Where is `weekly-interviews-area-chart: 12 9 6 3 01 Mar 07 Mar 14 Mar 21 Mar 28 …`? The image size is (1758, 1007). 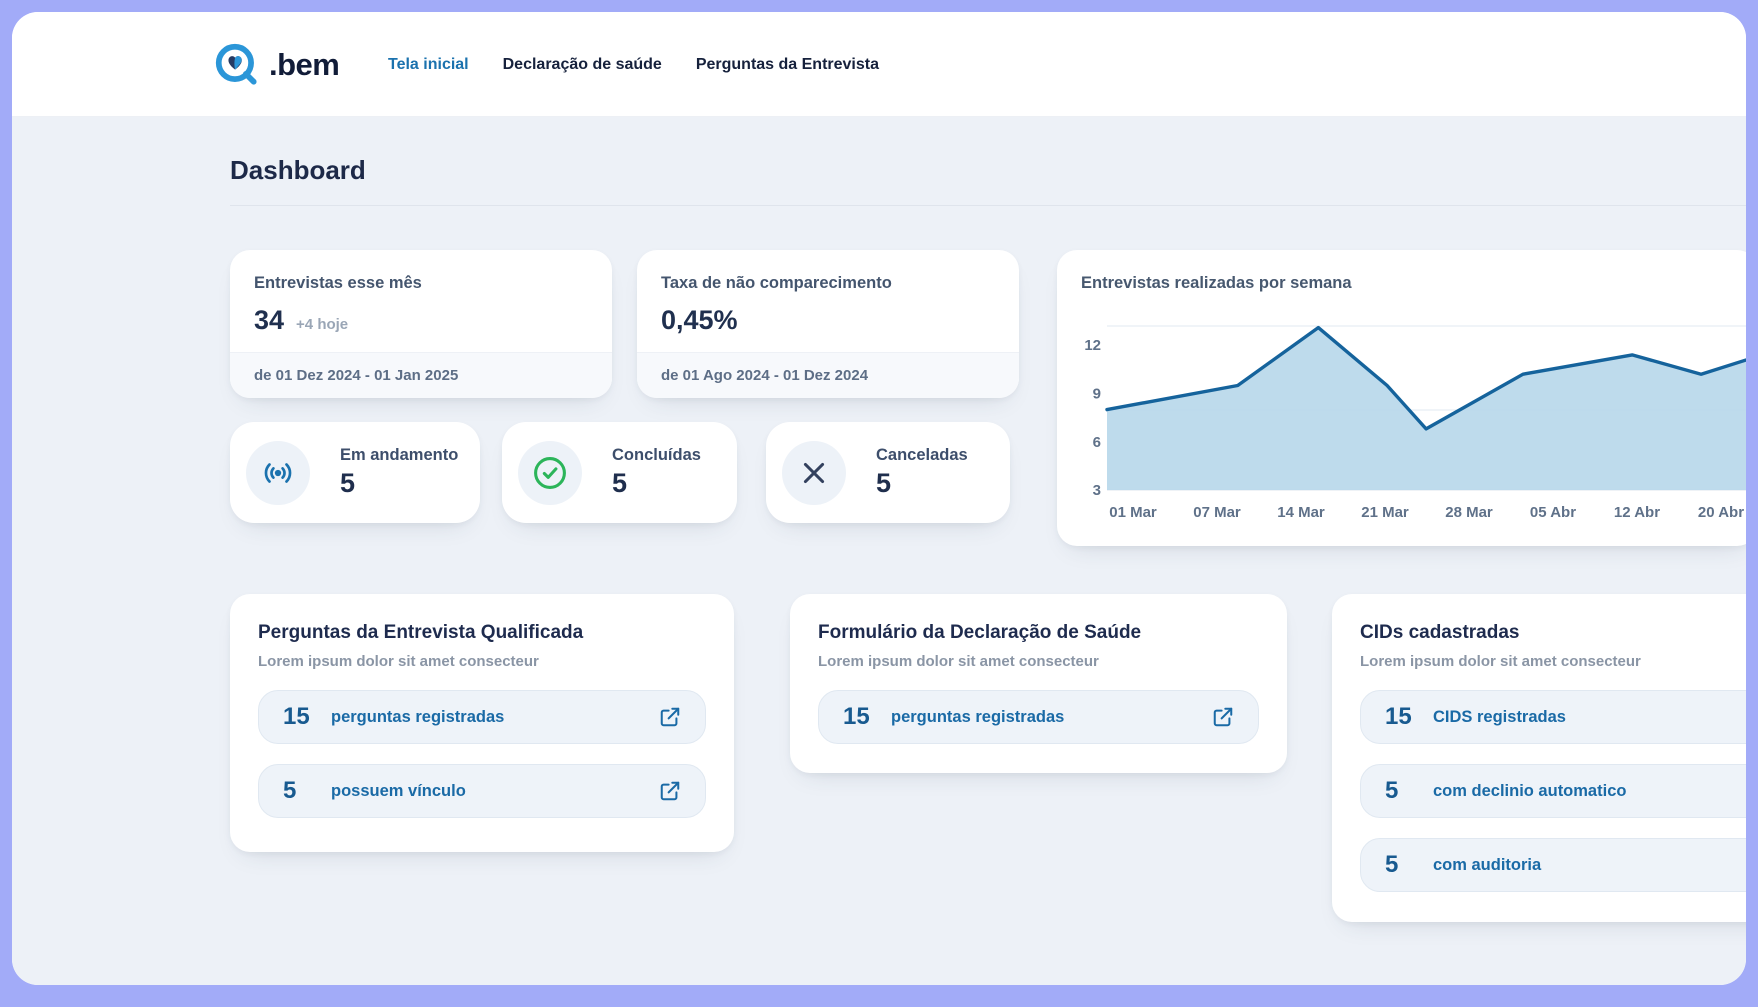 weekly-interviews-area-chart: 12 9 6 3 01 Mar 07 Mar 14 Mar 21 Mar 28 … is located at coordinates (1415, 423).